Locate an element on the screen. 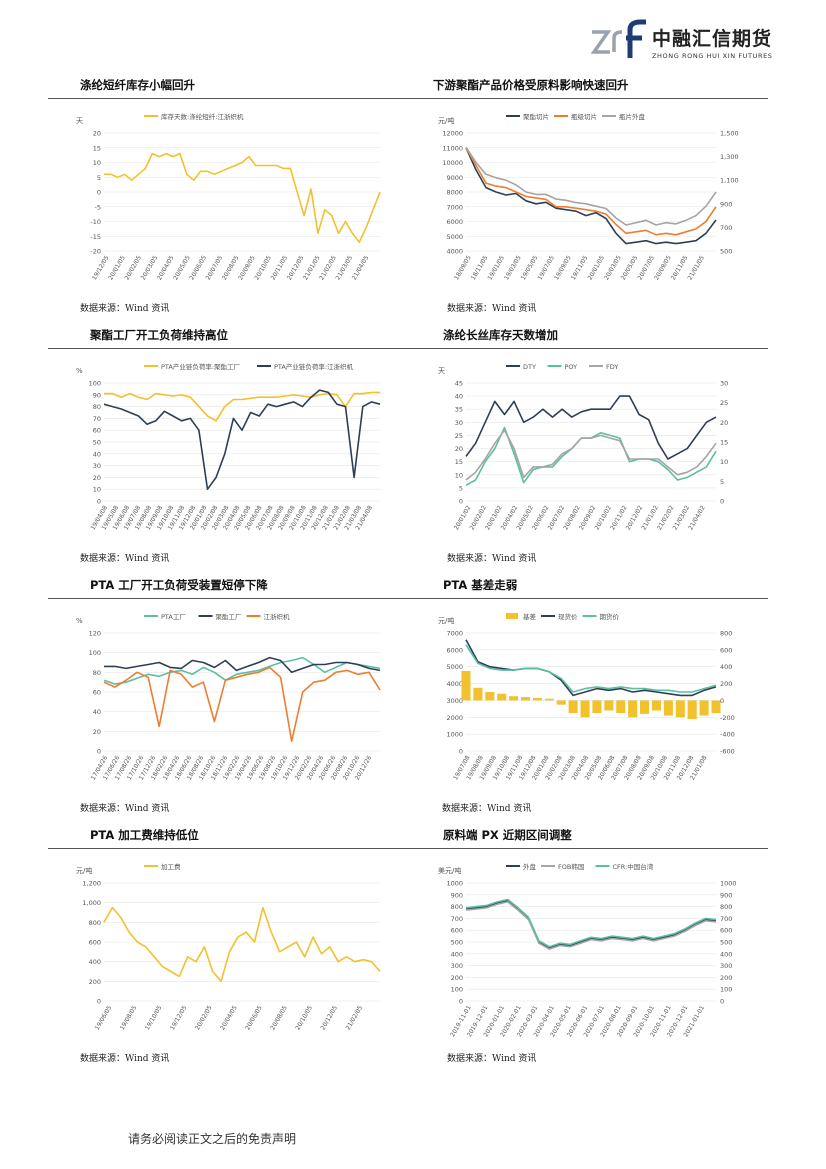 Image resolution: width=826 pixels, height=1169 pixels. legend-label: 瓶片外盘 is located at coordinates (632, 116).